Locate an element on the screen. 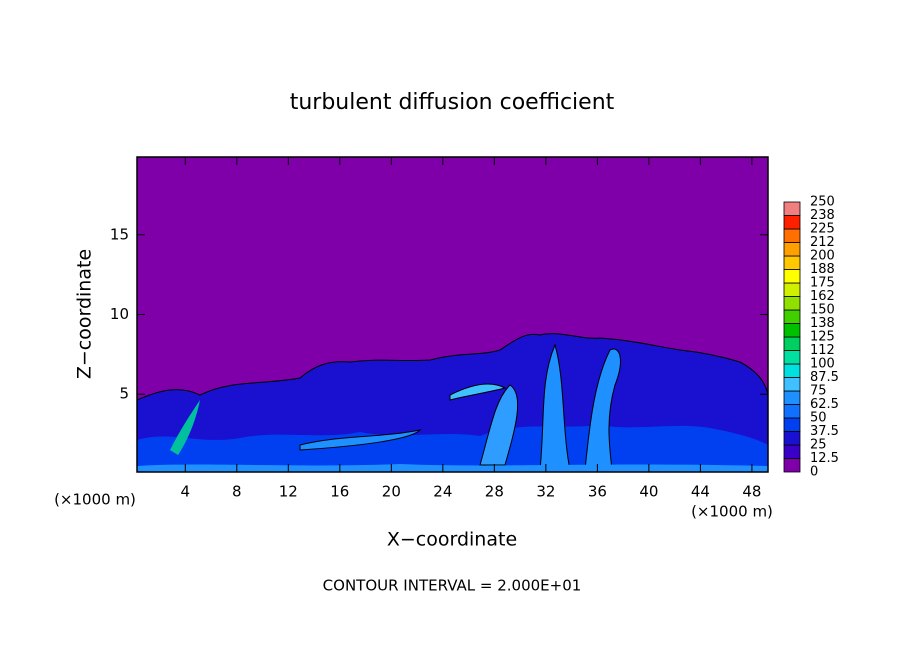 This screenshot has height=654, width=904. colorbar-label: 0 is located at coordinates (814, 472).